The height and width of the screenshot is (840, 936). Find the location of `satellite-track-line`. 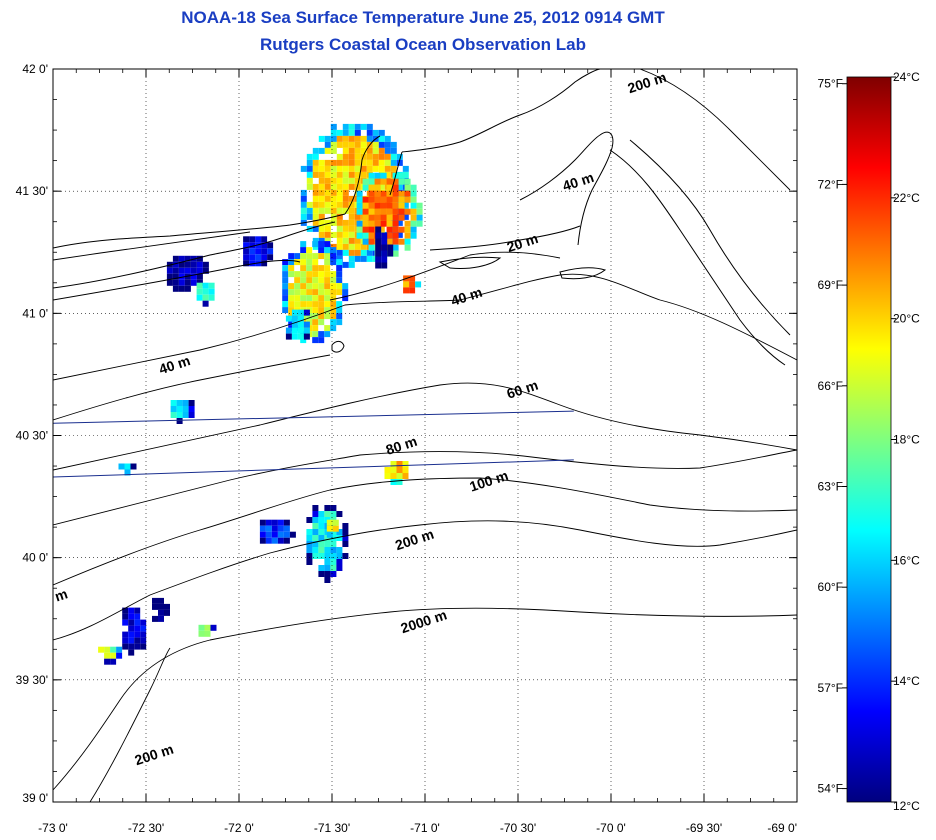

satellite-track-line is located at coordinates (313, 468).